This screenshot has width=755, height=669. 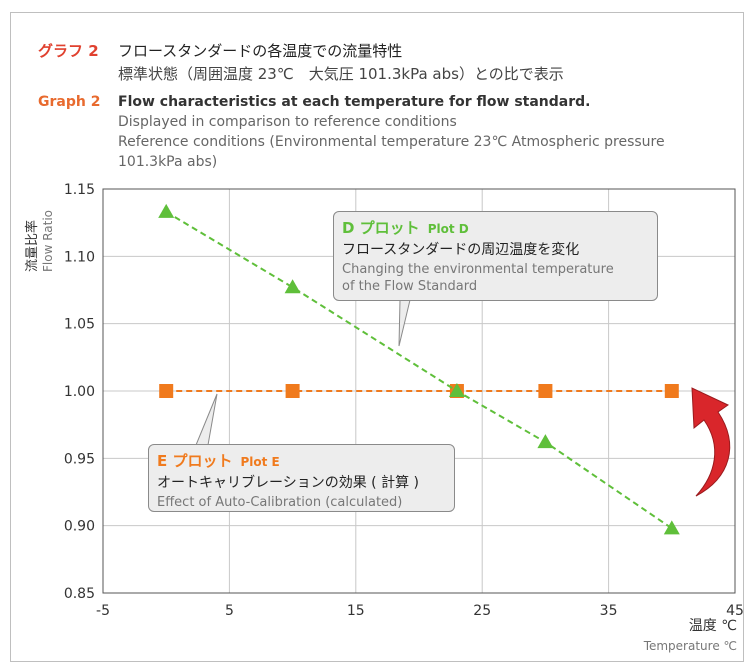 What do you see at coordinates (381, 228) in the screenshot?
I see `plot-d-callout-title: D プロット` at bounding box center [381, 228].